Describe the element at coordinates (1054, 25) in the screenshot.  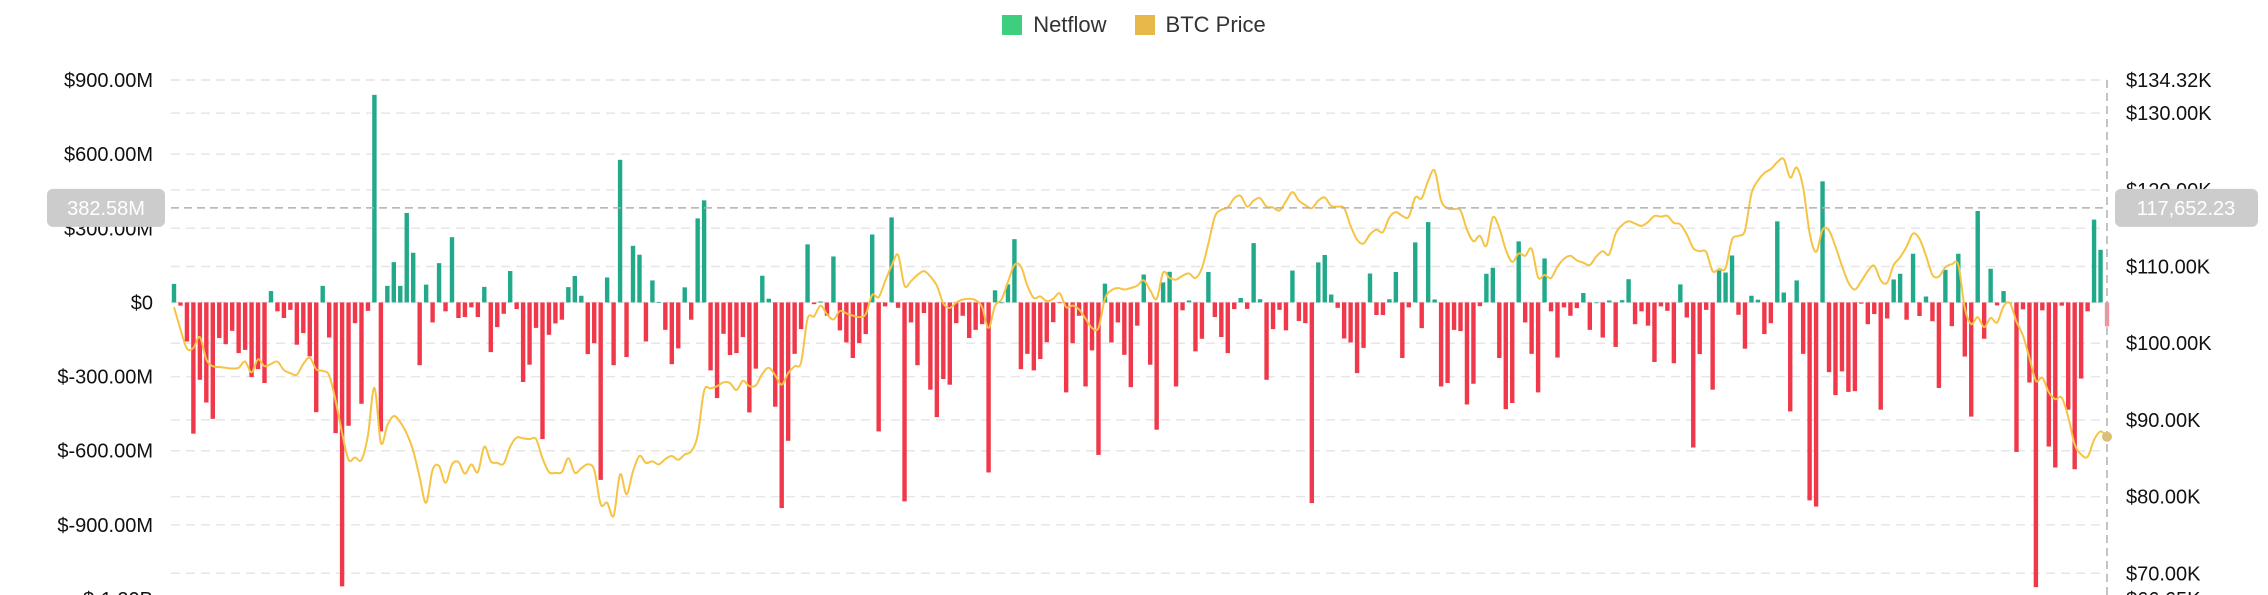
I see `legend-item-netflow: Netflow` at that location.